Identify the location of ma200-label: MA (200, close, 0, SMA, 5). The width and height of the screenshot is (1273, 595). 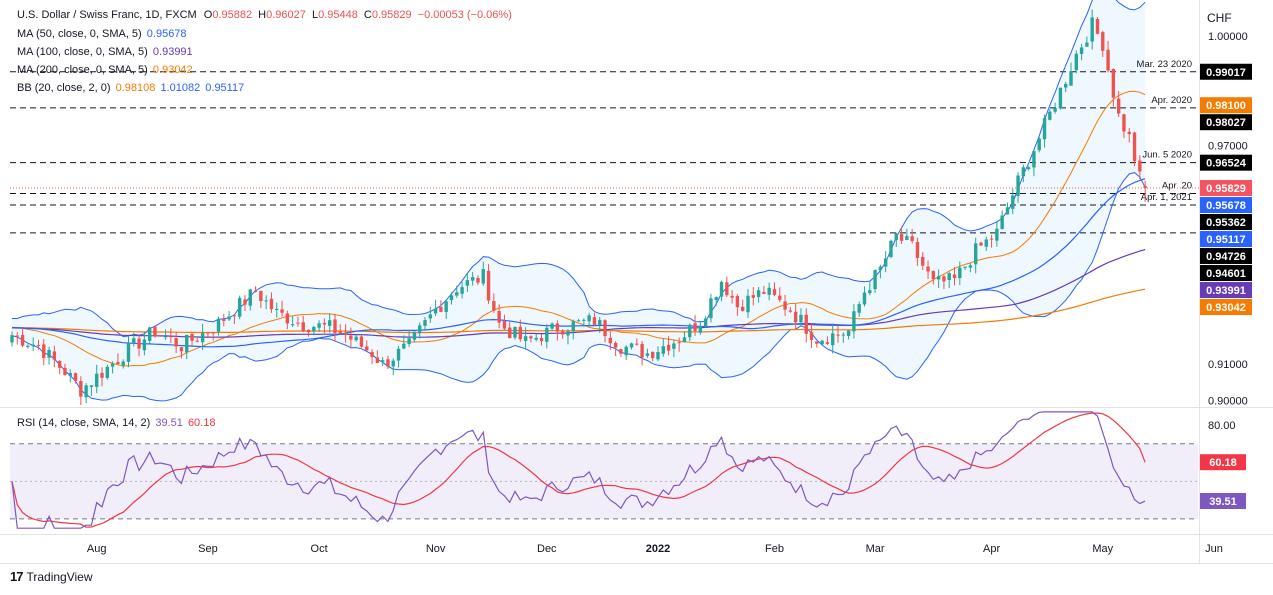
(82, 70).